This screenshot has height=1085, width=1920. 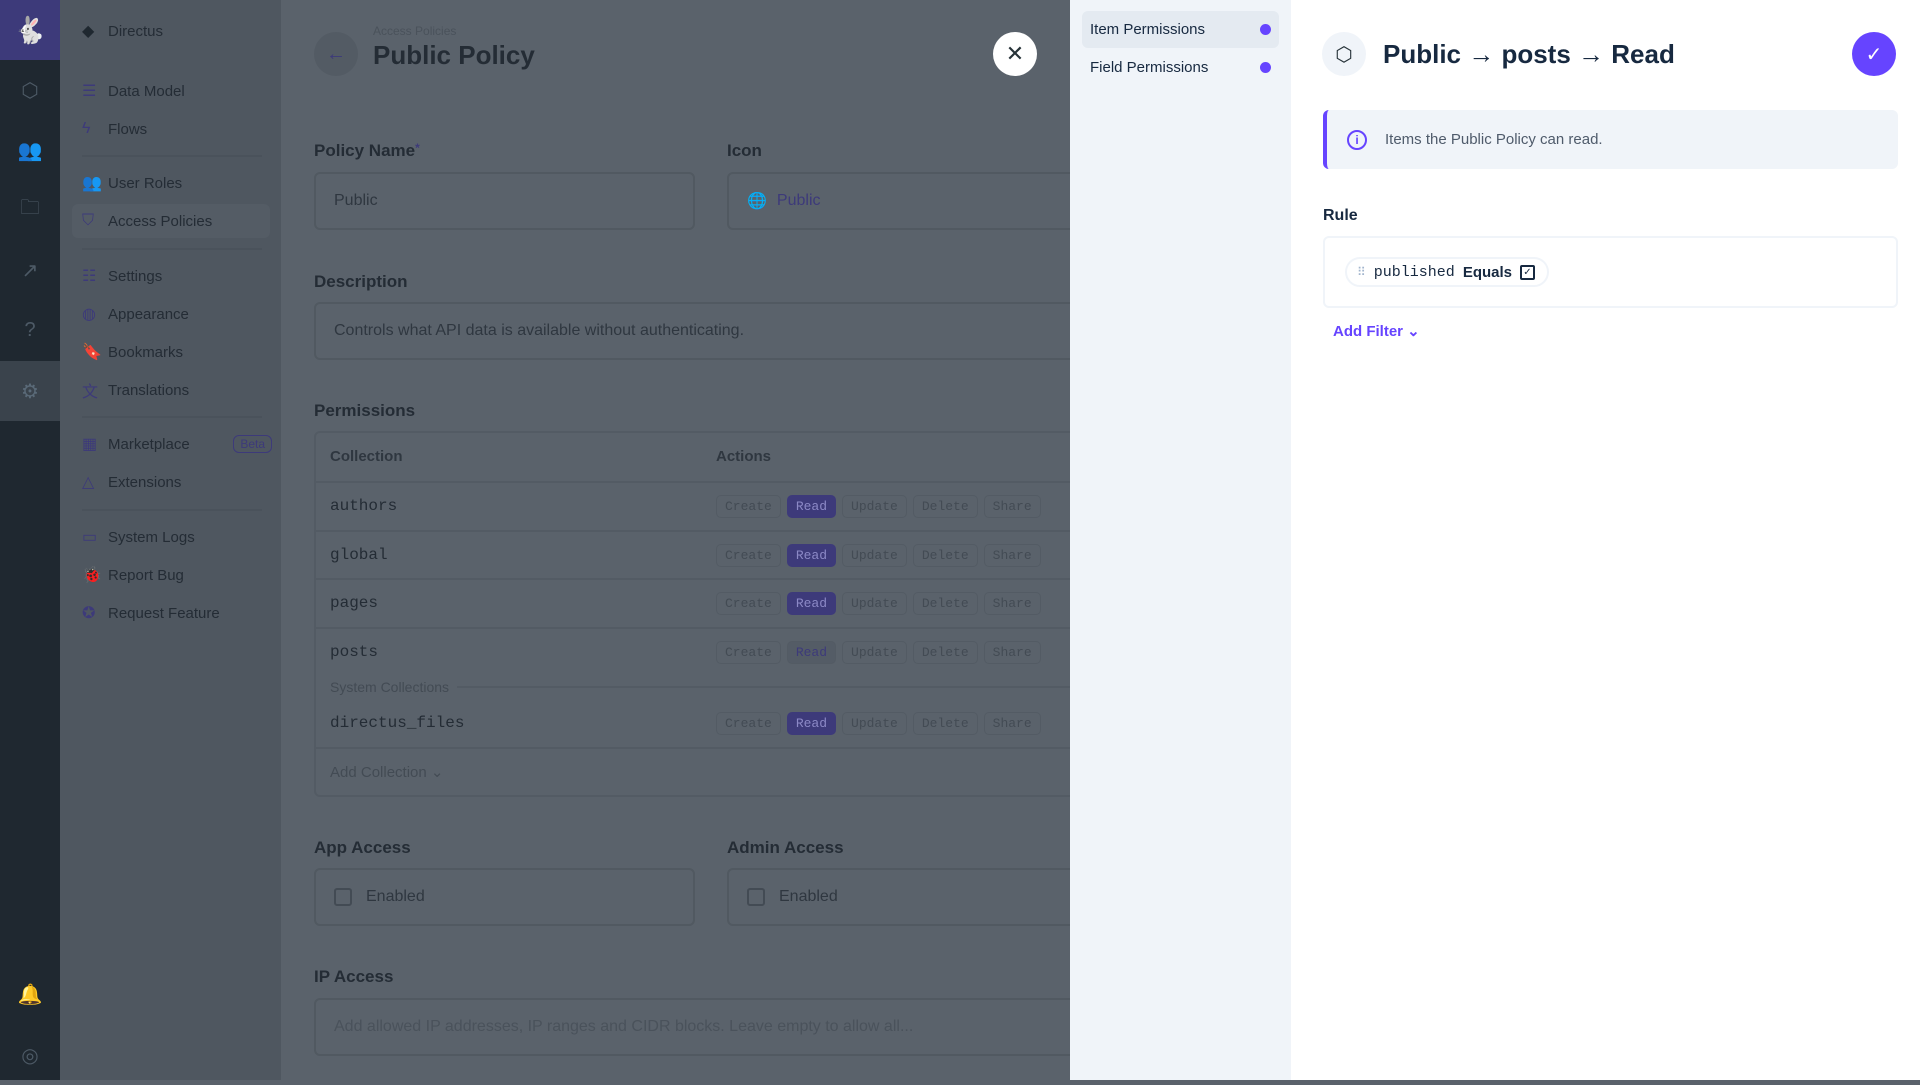 What do you see at coordinates (359, 555) in the screenshot?
I see `collection-name: global` at bounding box center [359, 555].